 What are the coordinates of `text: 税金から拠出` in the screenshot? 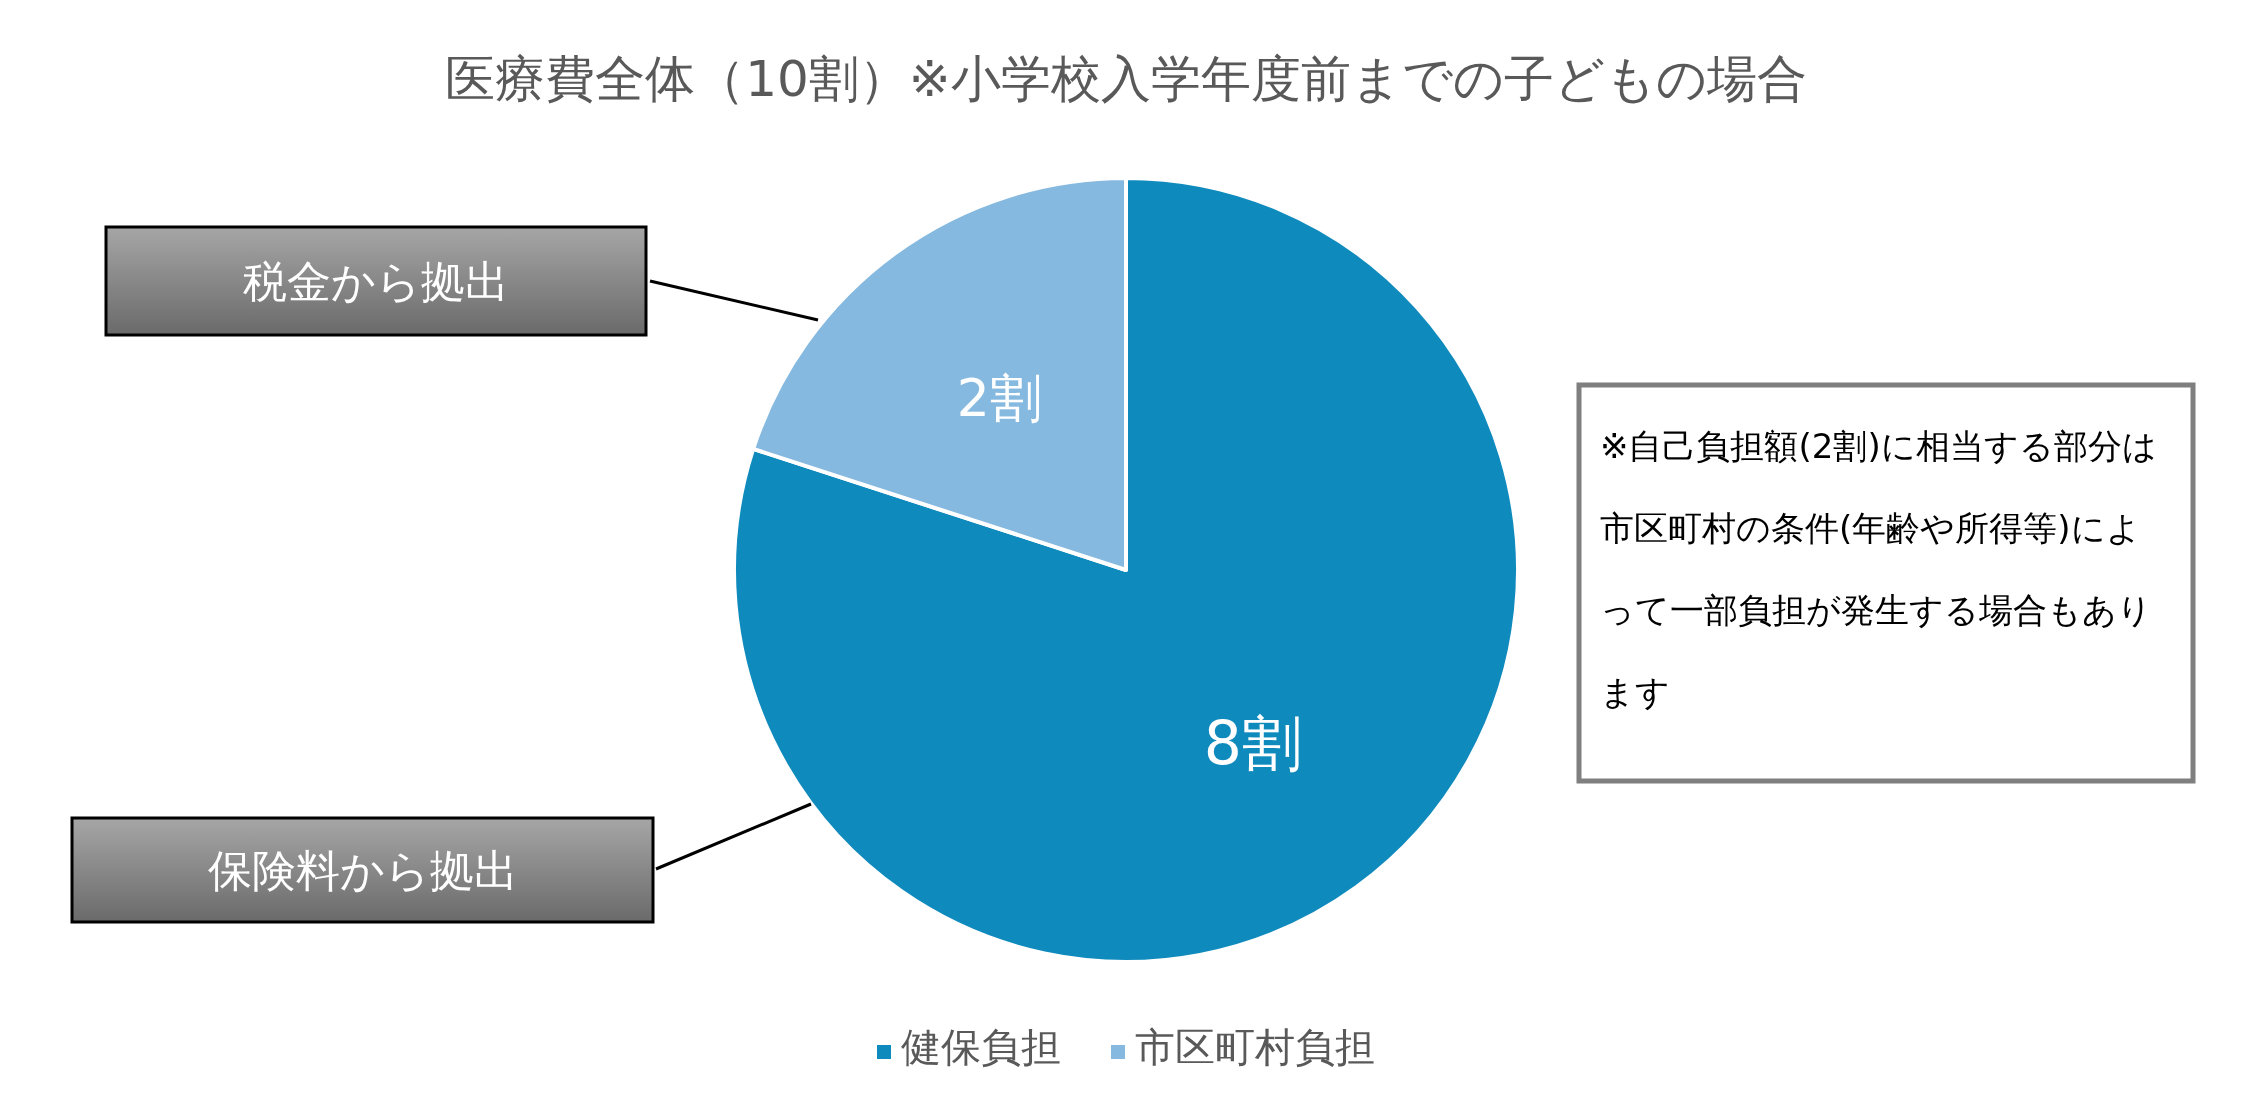 It's located at (376, 281).